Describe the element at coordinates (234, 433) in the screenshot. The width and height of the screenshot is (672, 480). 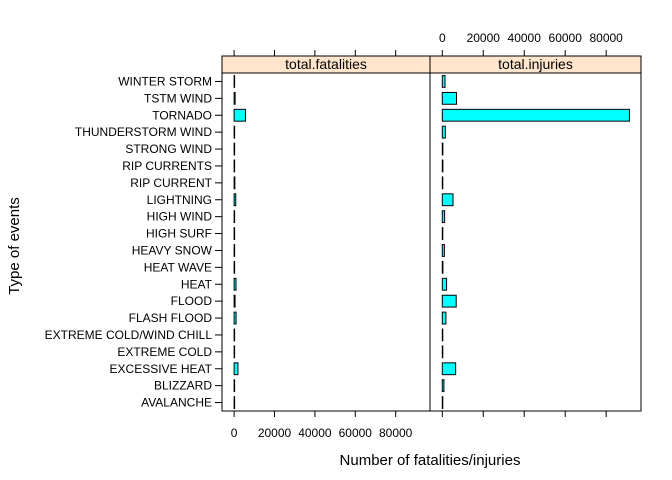
I see `x-tick-label-bottom: 0` at that location.